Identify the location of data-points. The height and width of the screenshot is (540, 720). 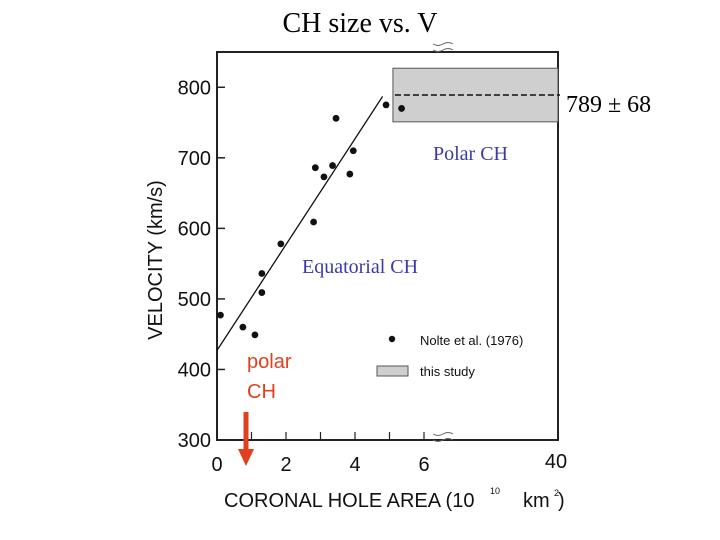
(311, 220).